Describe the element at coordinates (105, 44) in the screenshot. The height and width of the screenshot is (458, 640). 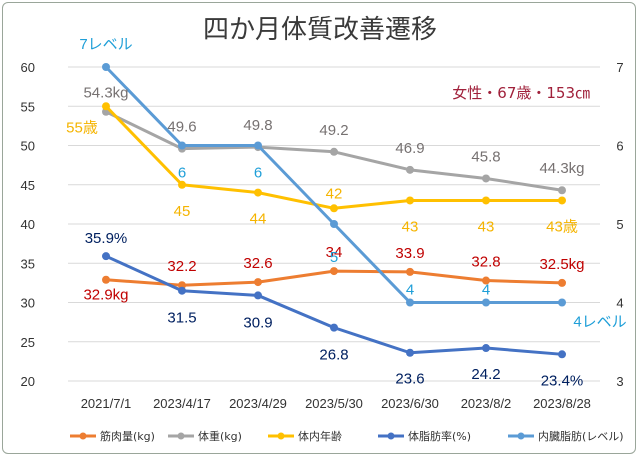
I see `data-label: 7レベル` at that location.